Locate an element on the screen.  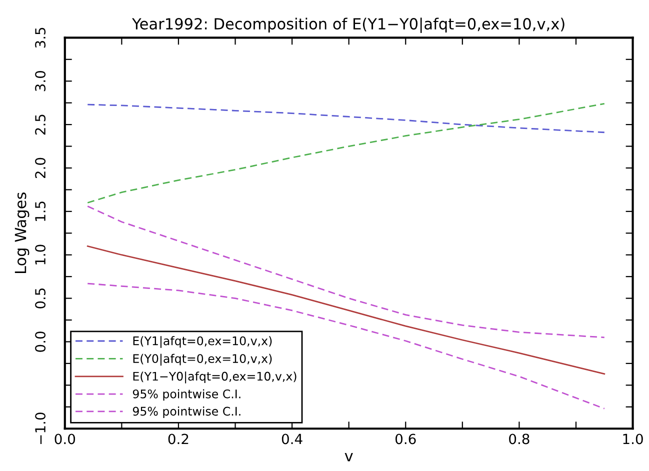
x-tick-label: 0.8 is located at coordinates (519, 439).